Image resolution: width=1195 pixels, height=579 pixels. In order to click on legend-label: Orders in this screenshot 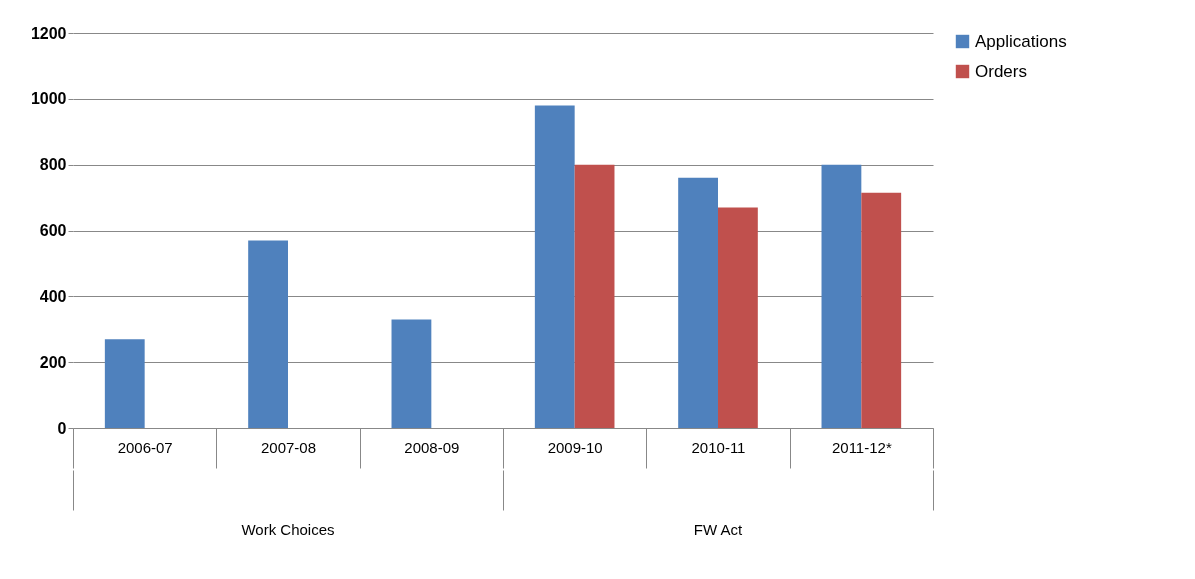, I will do `click(1001, 71)`.